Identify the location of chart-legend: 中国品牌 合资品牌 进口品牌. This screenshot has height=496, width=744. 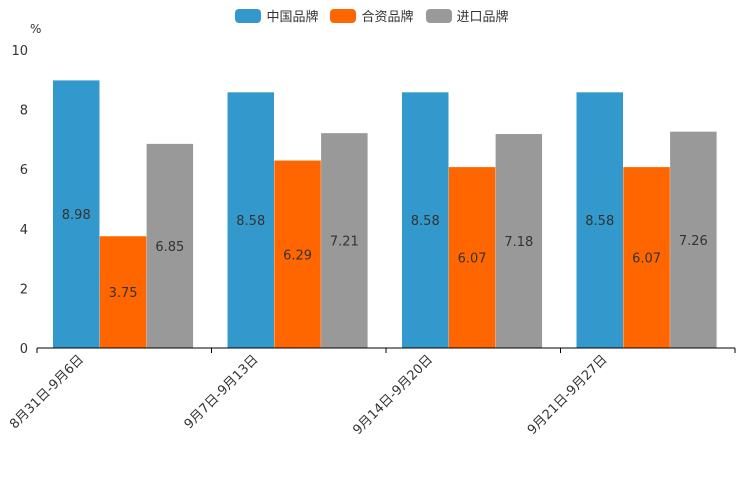
(372, 15).